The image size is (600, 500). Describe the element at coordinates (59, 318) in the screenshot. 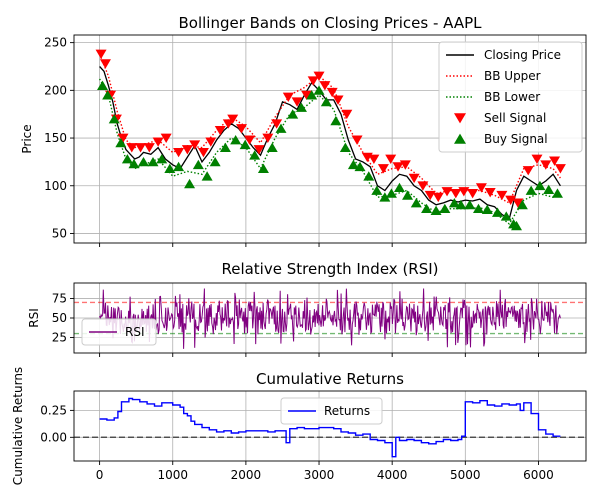

I see `rsi-y-tick-label: 50` at that location.